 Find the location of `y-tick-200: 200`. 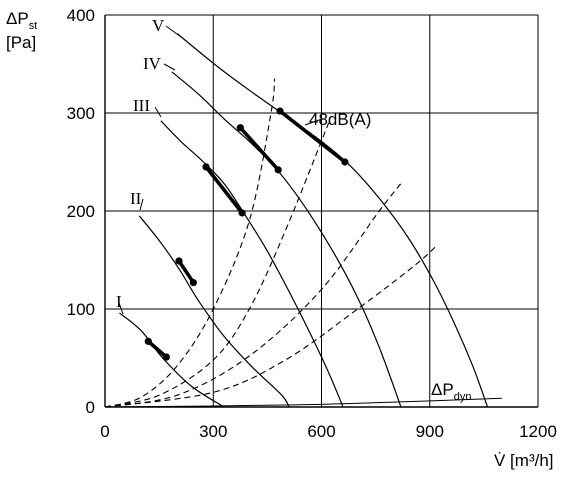

y-tick-200: 200 is located at coordinates (81, 211).